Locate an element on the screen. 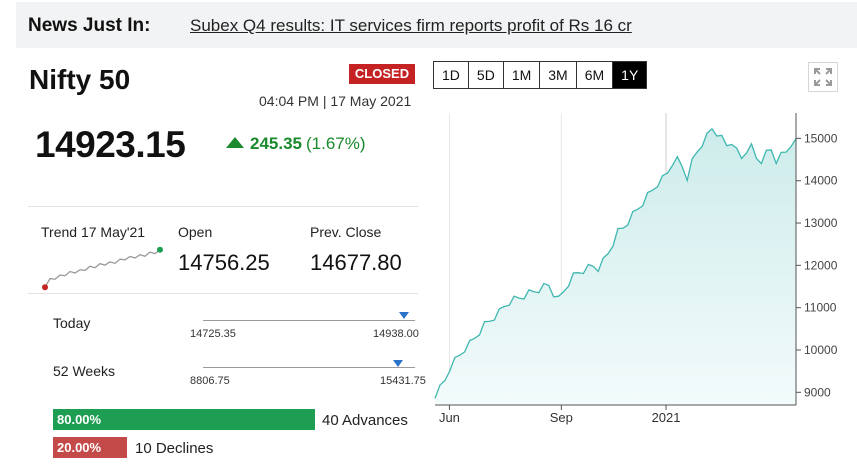 The height and width of the screenshot is (467, 857). sparkline-start-dot is located at coordinates (45, 287).